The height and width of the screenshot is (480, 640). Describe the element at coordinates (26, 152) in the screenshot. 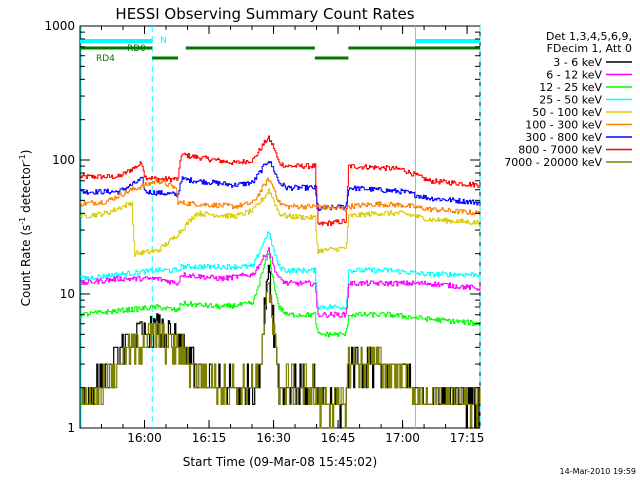

I see `y-axis-label-end: )` at that location.